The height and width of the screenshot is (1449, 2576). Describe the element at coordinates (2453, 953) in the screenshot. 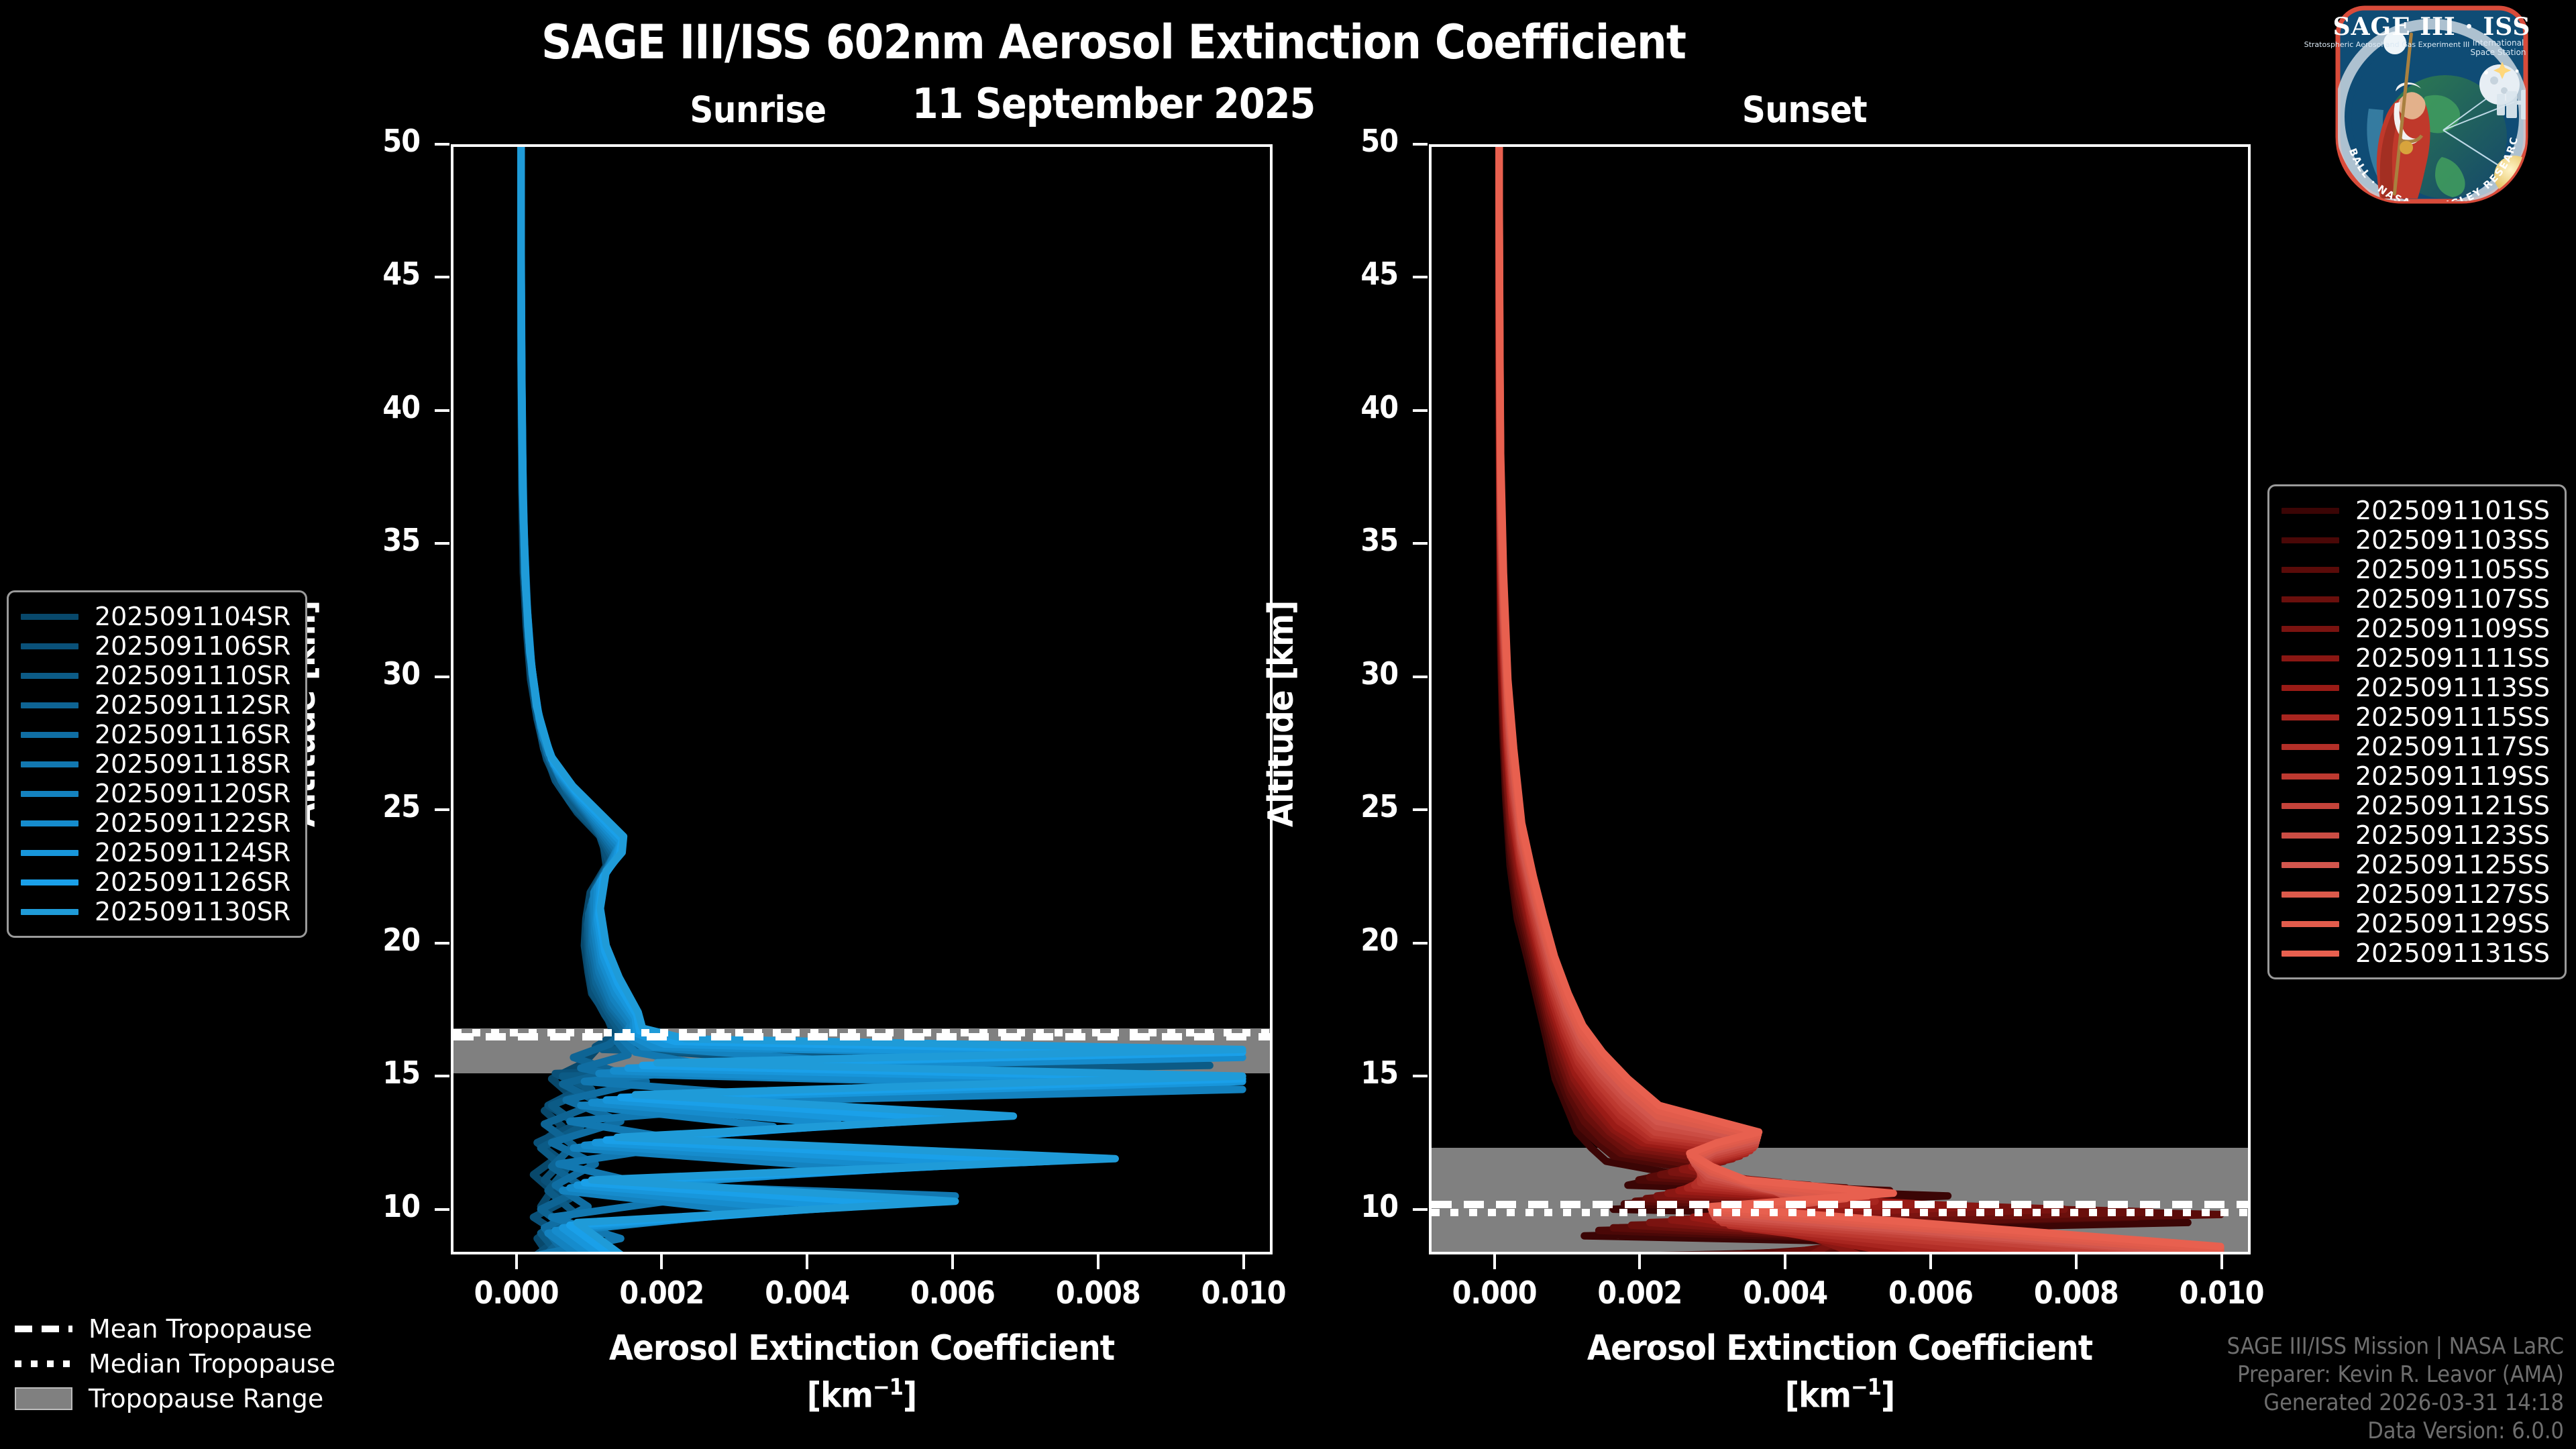

I see `legend-item-label: 2025091131SS` at that location.